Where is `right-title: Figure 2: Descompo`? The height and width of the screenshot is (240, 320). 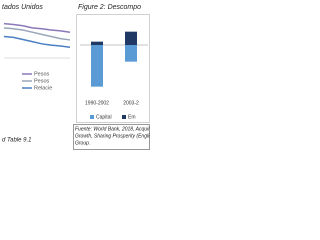 right-title: Figure 2: Descompo is located at coordinates (109, 7).